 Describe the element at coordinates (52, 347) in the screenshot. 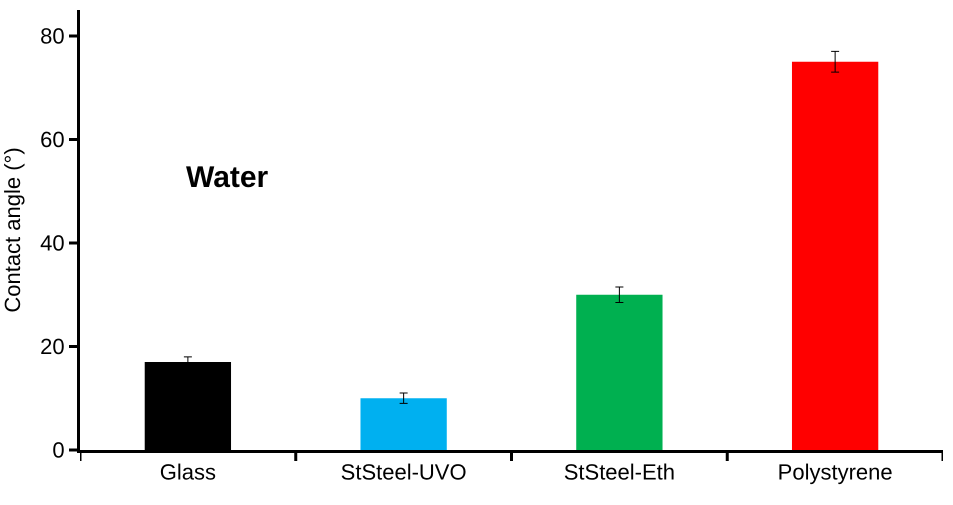

I see `y-tick-label: 20` at that location.